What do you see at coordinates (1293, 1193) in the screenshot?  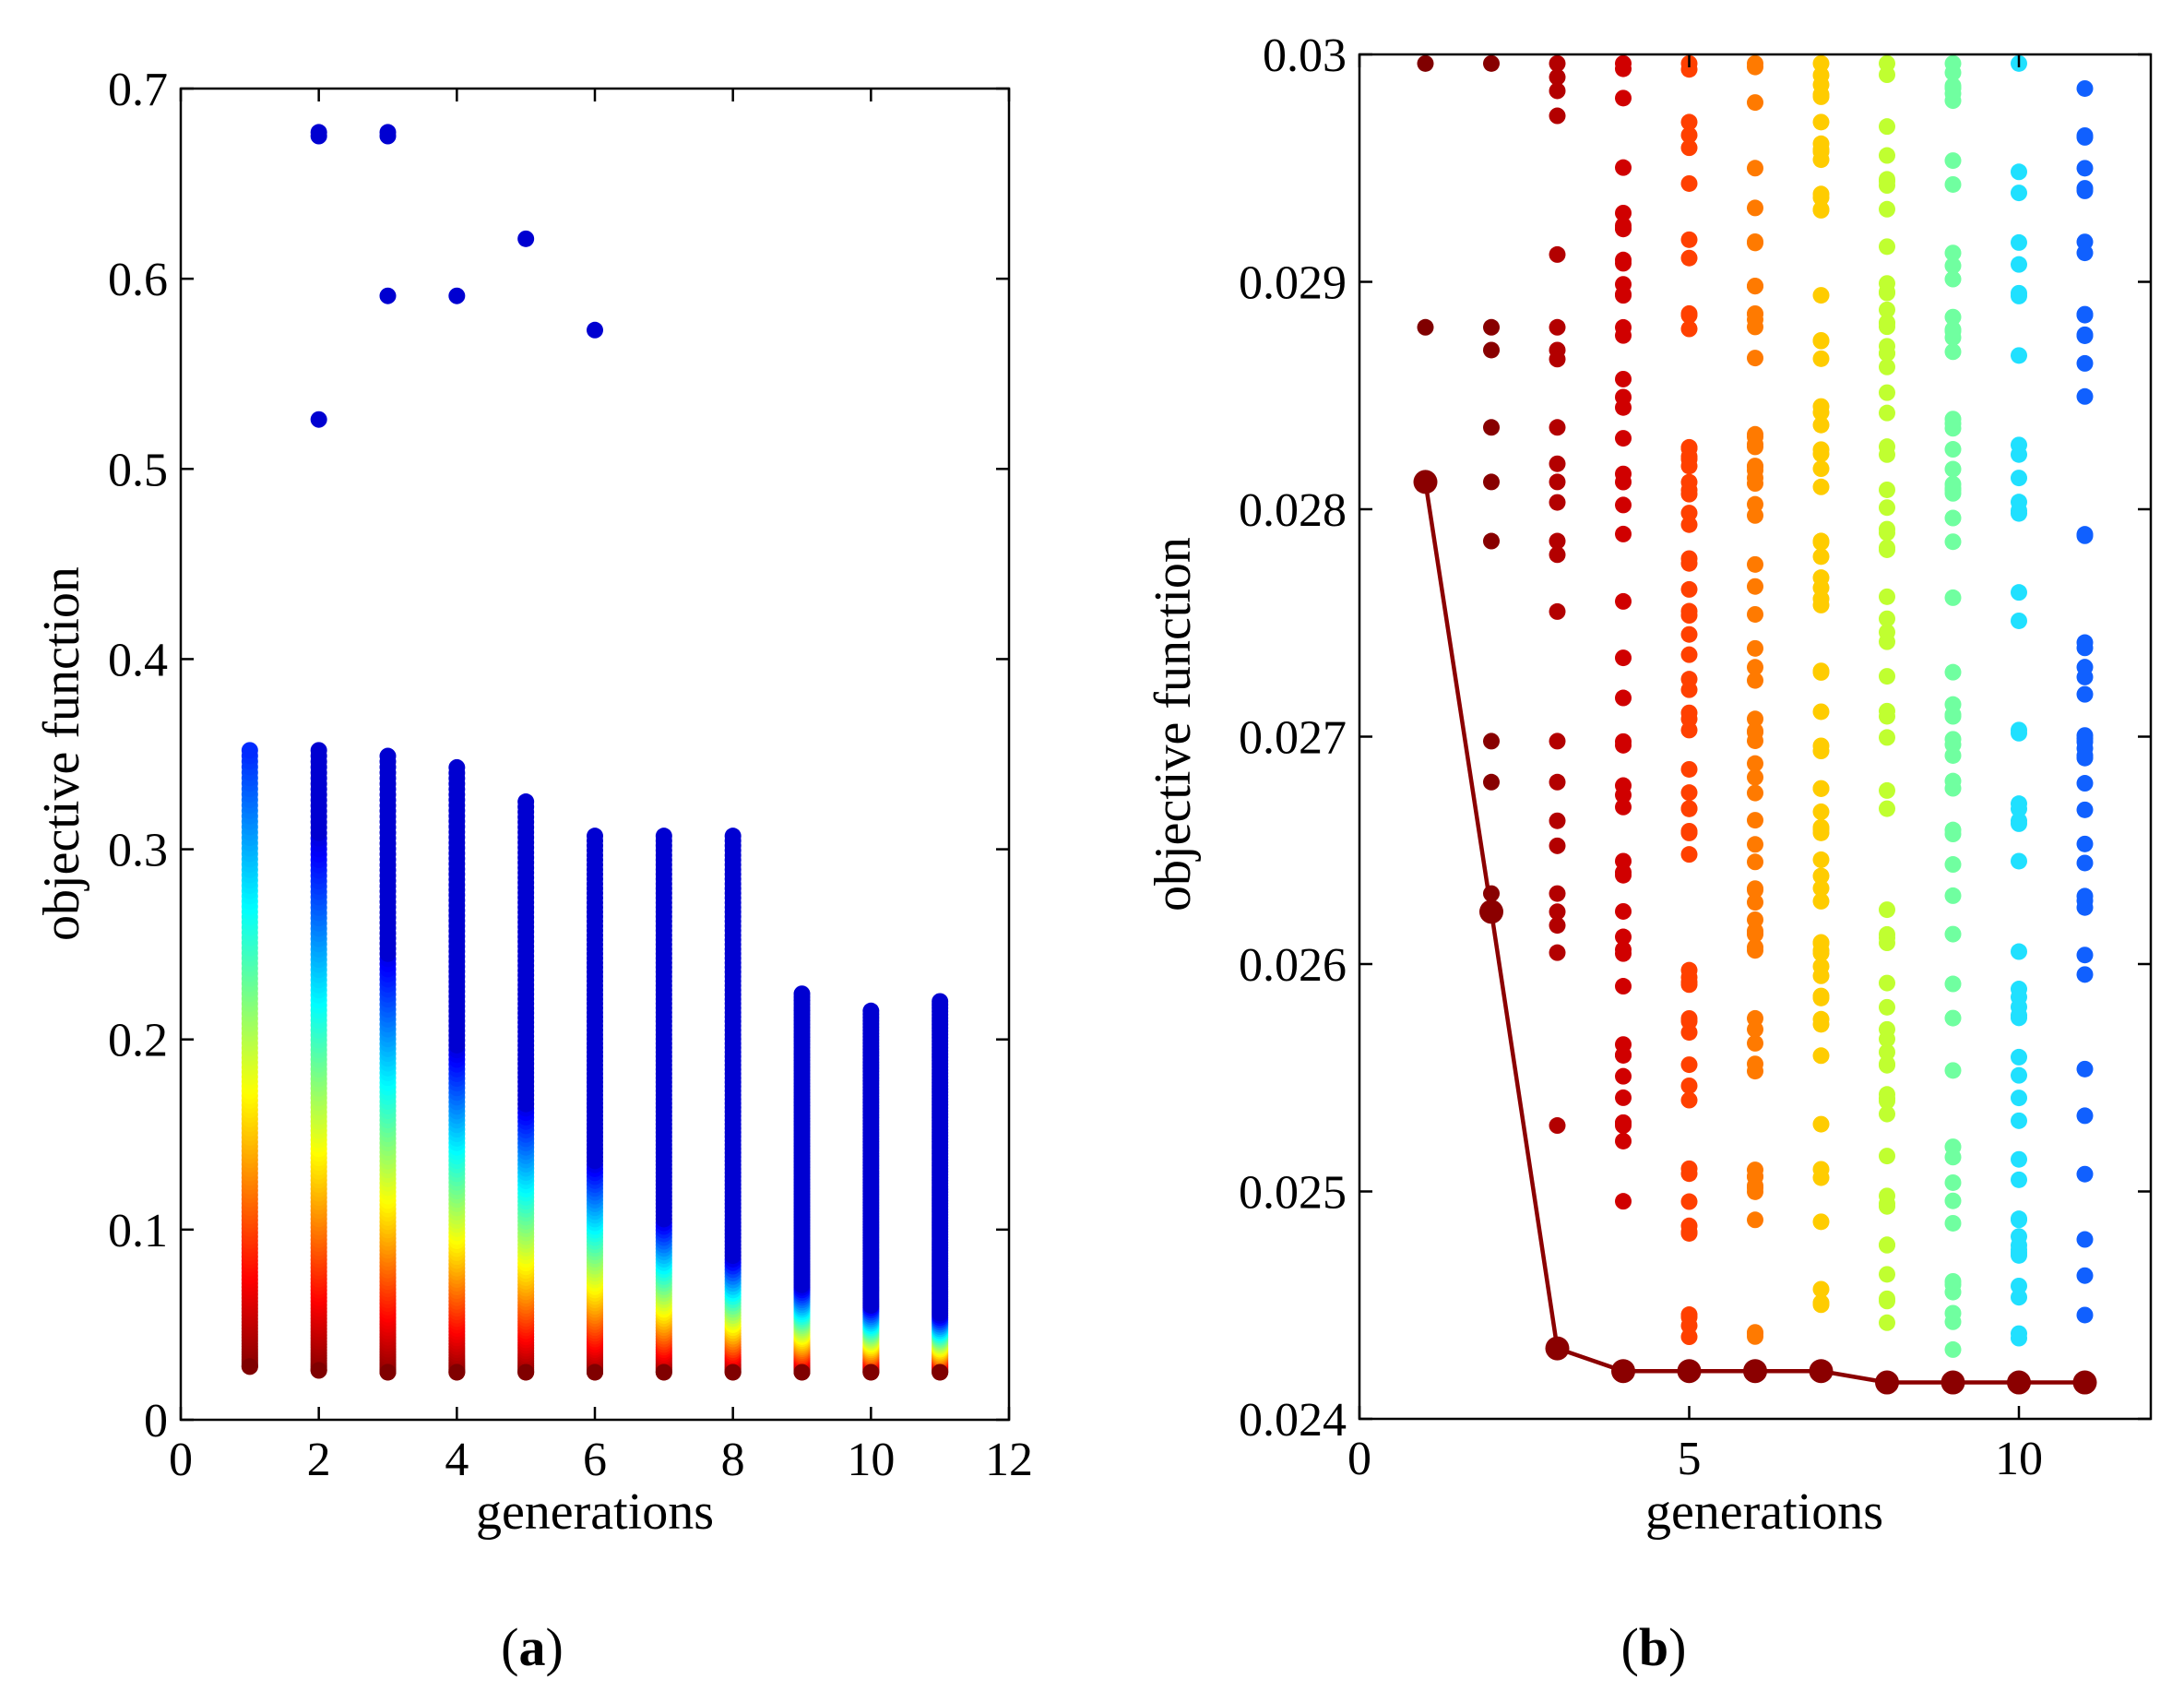 I see `y-tick-label: 0.025` at bounding box center [1293, 1193].